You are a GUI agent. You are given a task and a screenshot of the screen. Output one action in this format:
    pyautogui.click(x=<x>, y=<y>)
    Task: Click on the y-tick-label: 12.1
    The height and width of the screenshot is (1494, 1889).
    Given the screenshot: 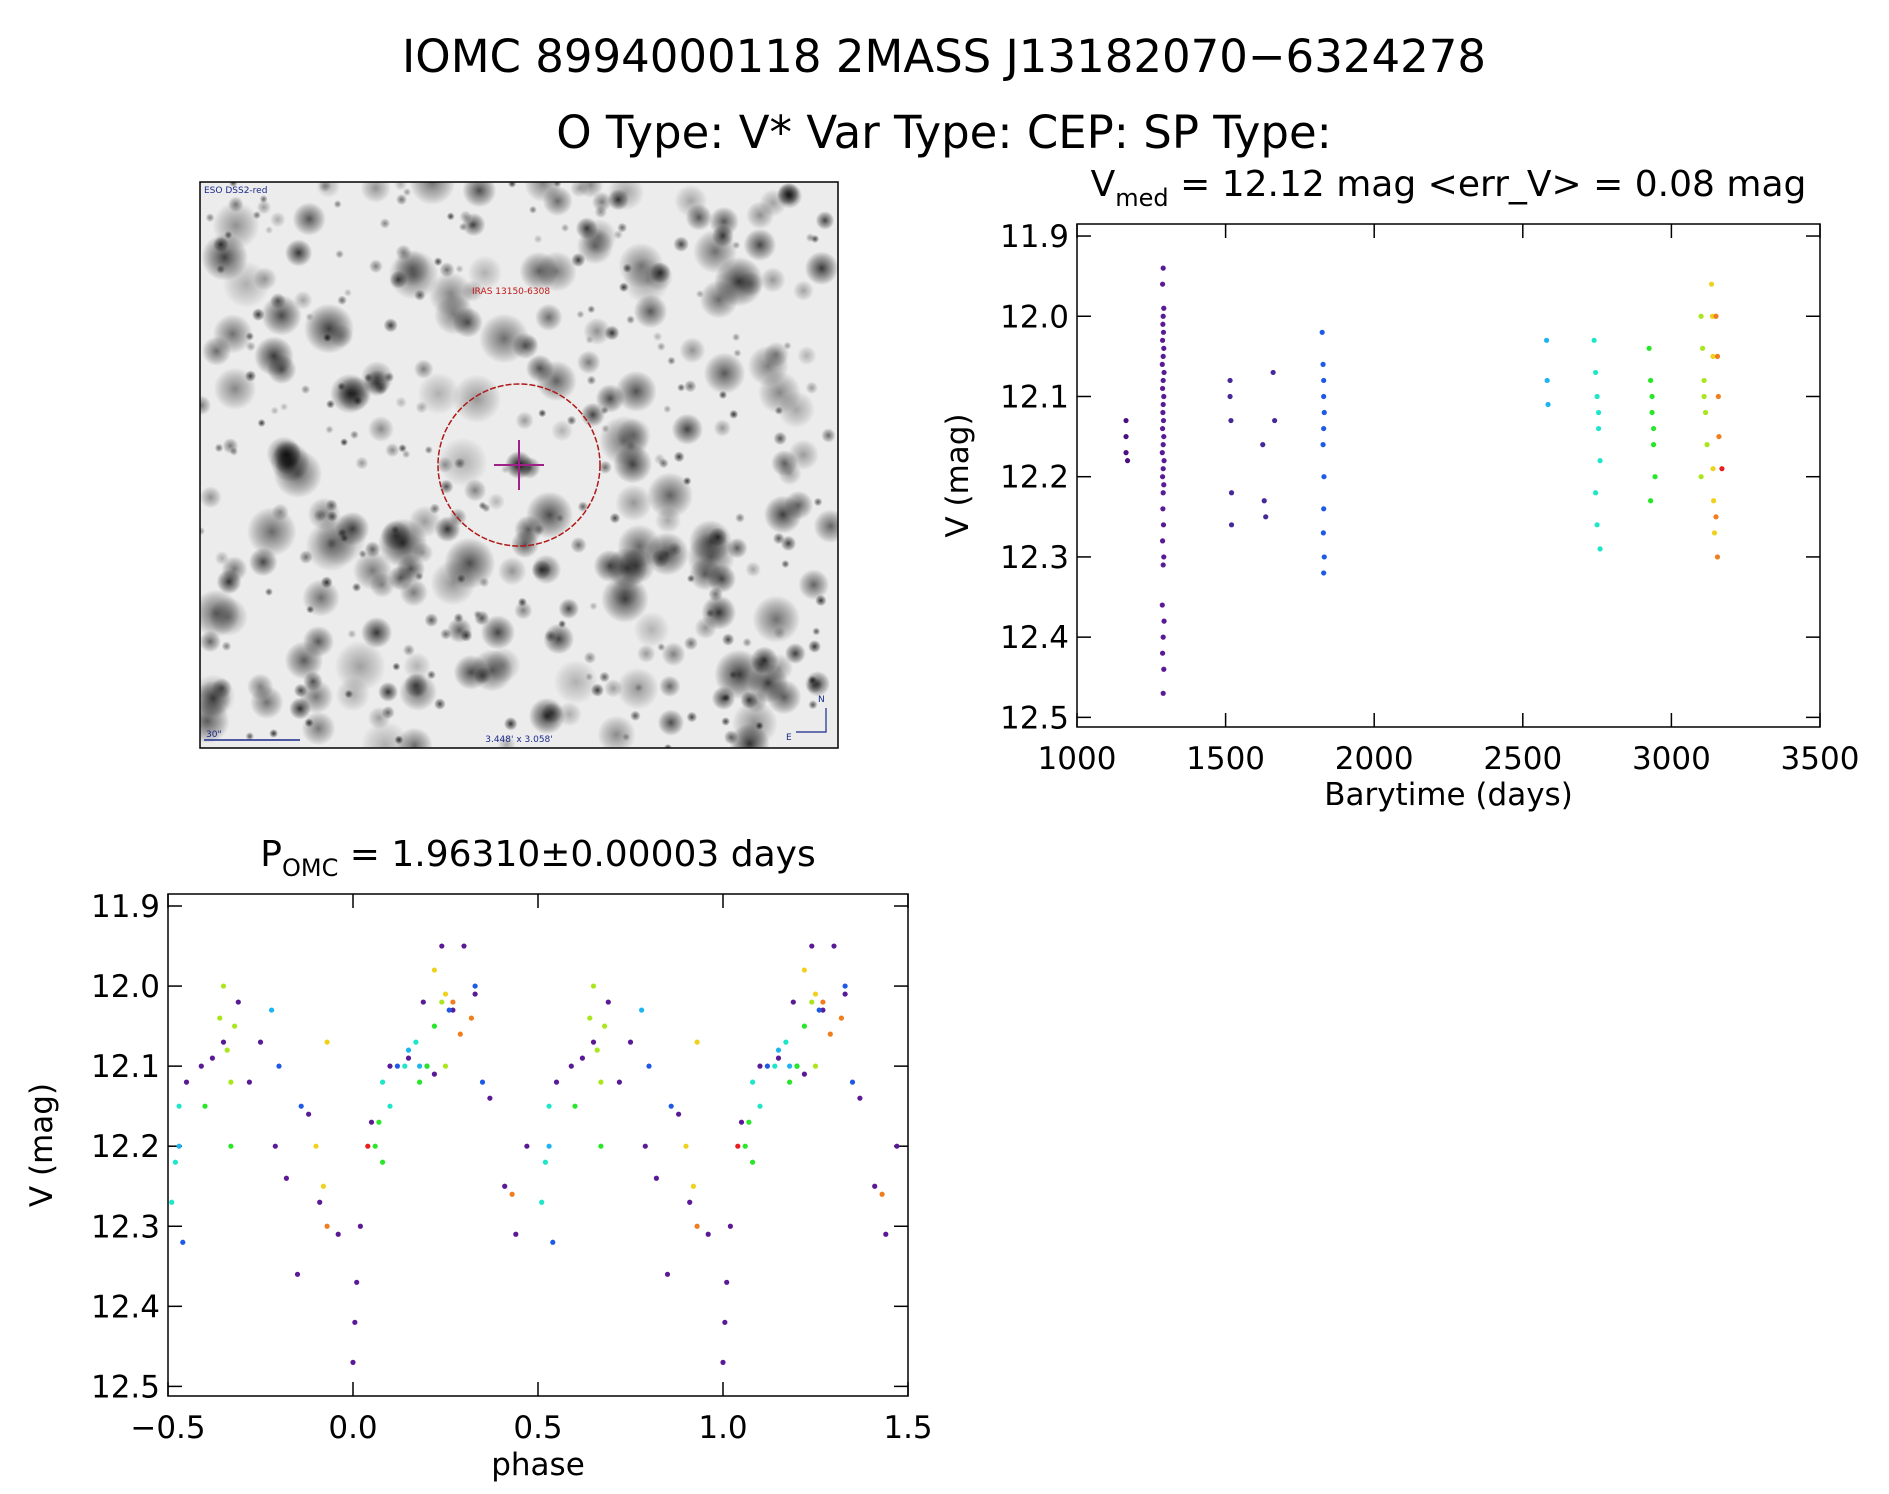 What is the action you would take?
    pyautogui.click(x=1034, y=397)
    